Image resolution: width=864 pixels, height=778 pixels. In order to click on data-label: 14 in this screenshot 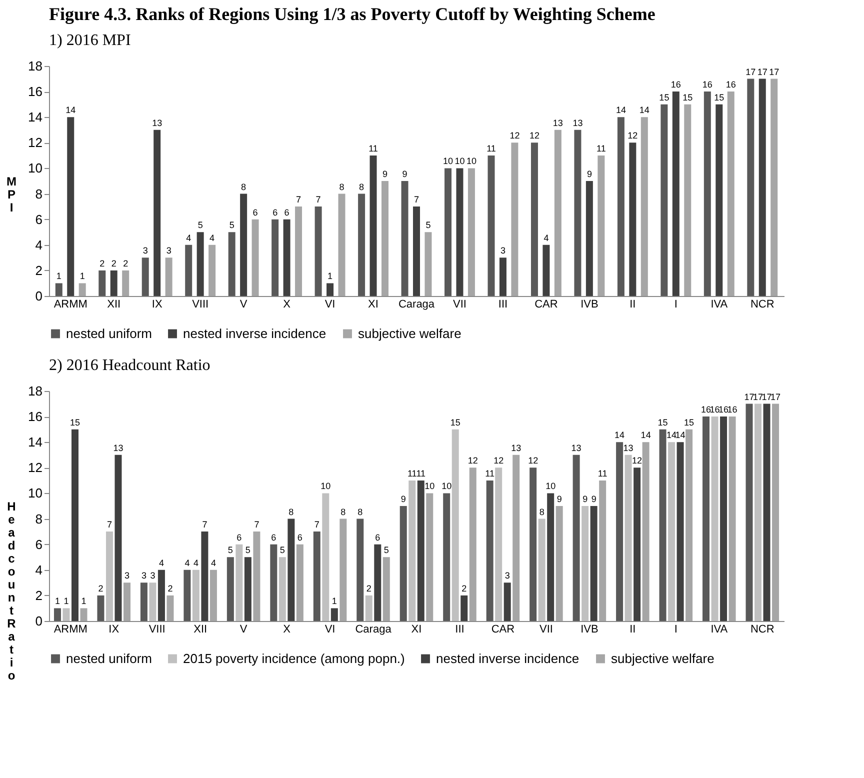, I will do `click(619, 435)`.